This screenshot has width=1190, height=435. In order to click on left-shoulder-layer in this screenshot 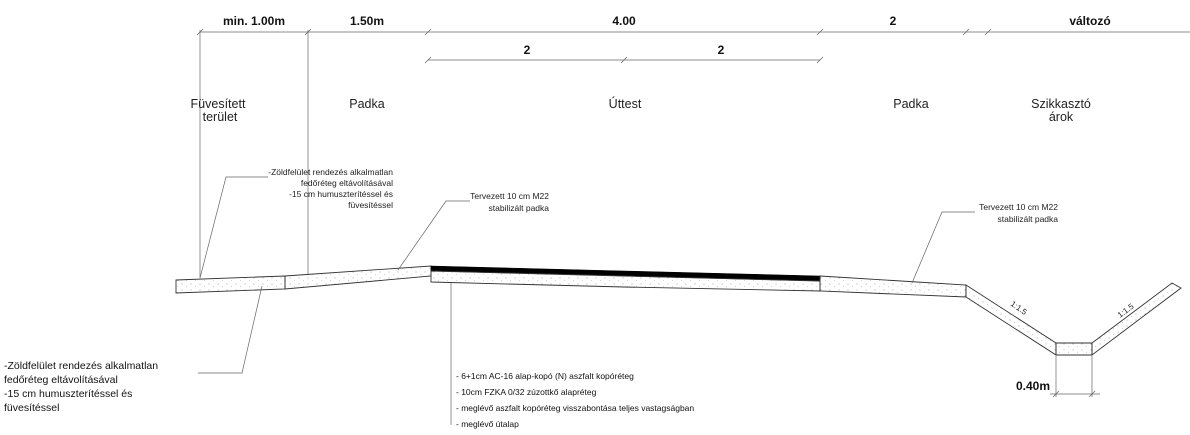, I will do `click(358, 277)`.